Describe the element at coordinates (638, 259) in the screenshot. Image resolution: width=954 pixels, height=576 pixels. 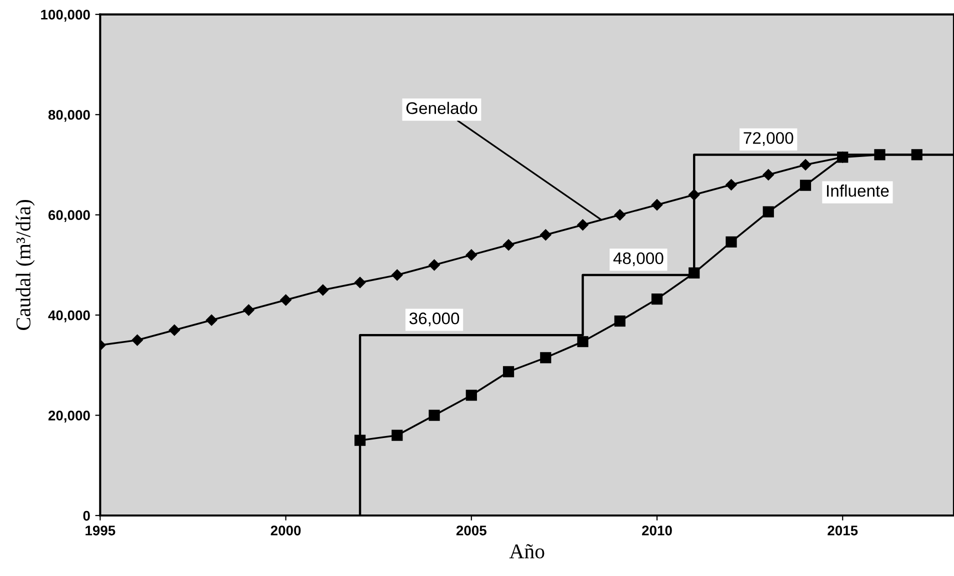
I see `annotation: 48,000` at that location.